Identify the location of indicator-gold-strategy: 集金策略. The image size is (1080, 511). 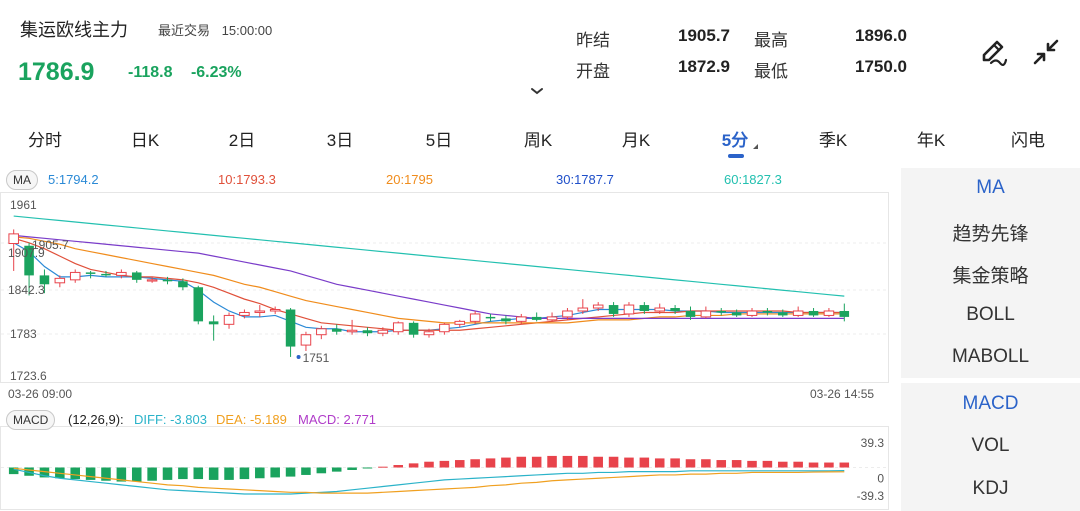
(990, 276).